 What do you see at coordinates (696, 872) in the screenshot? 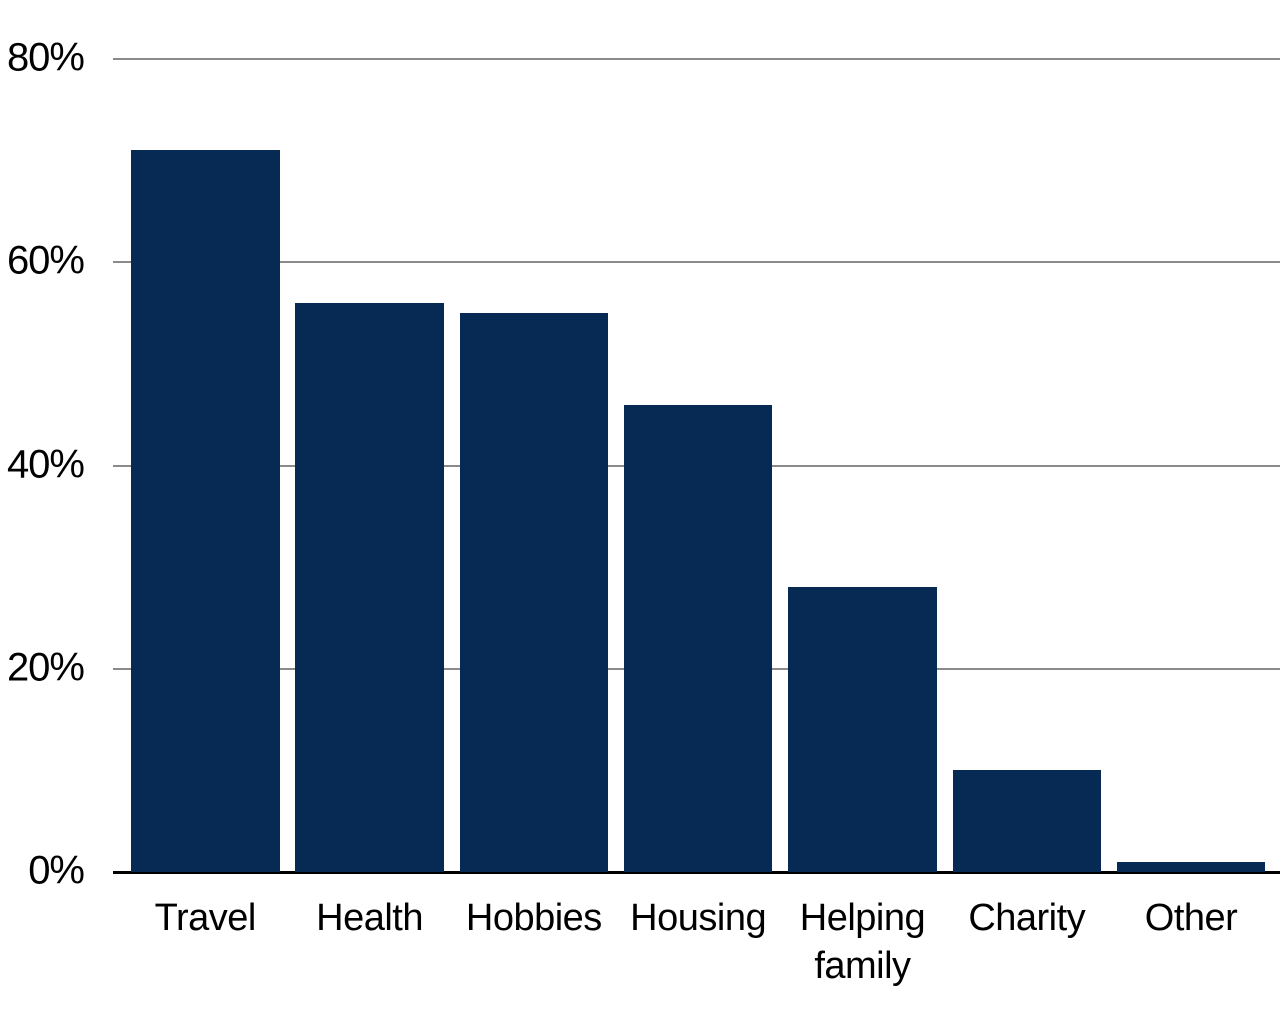
I see `x-axis-line` at bounding box center [696, 872].